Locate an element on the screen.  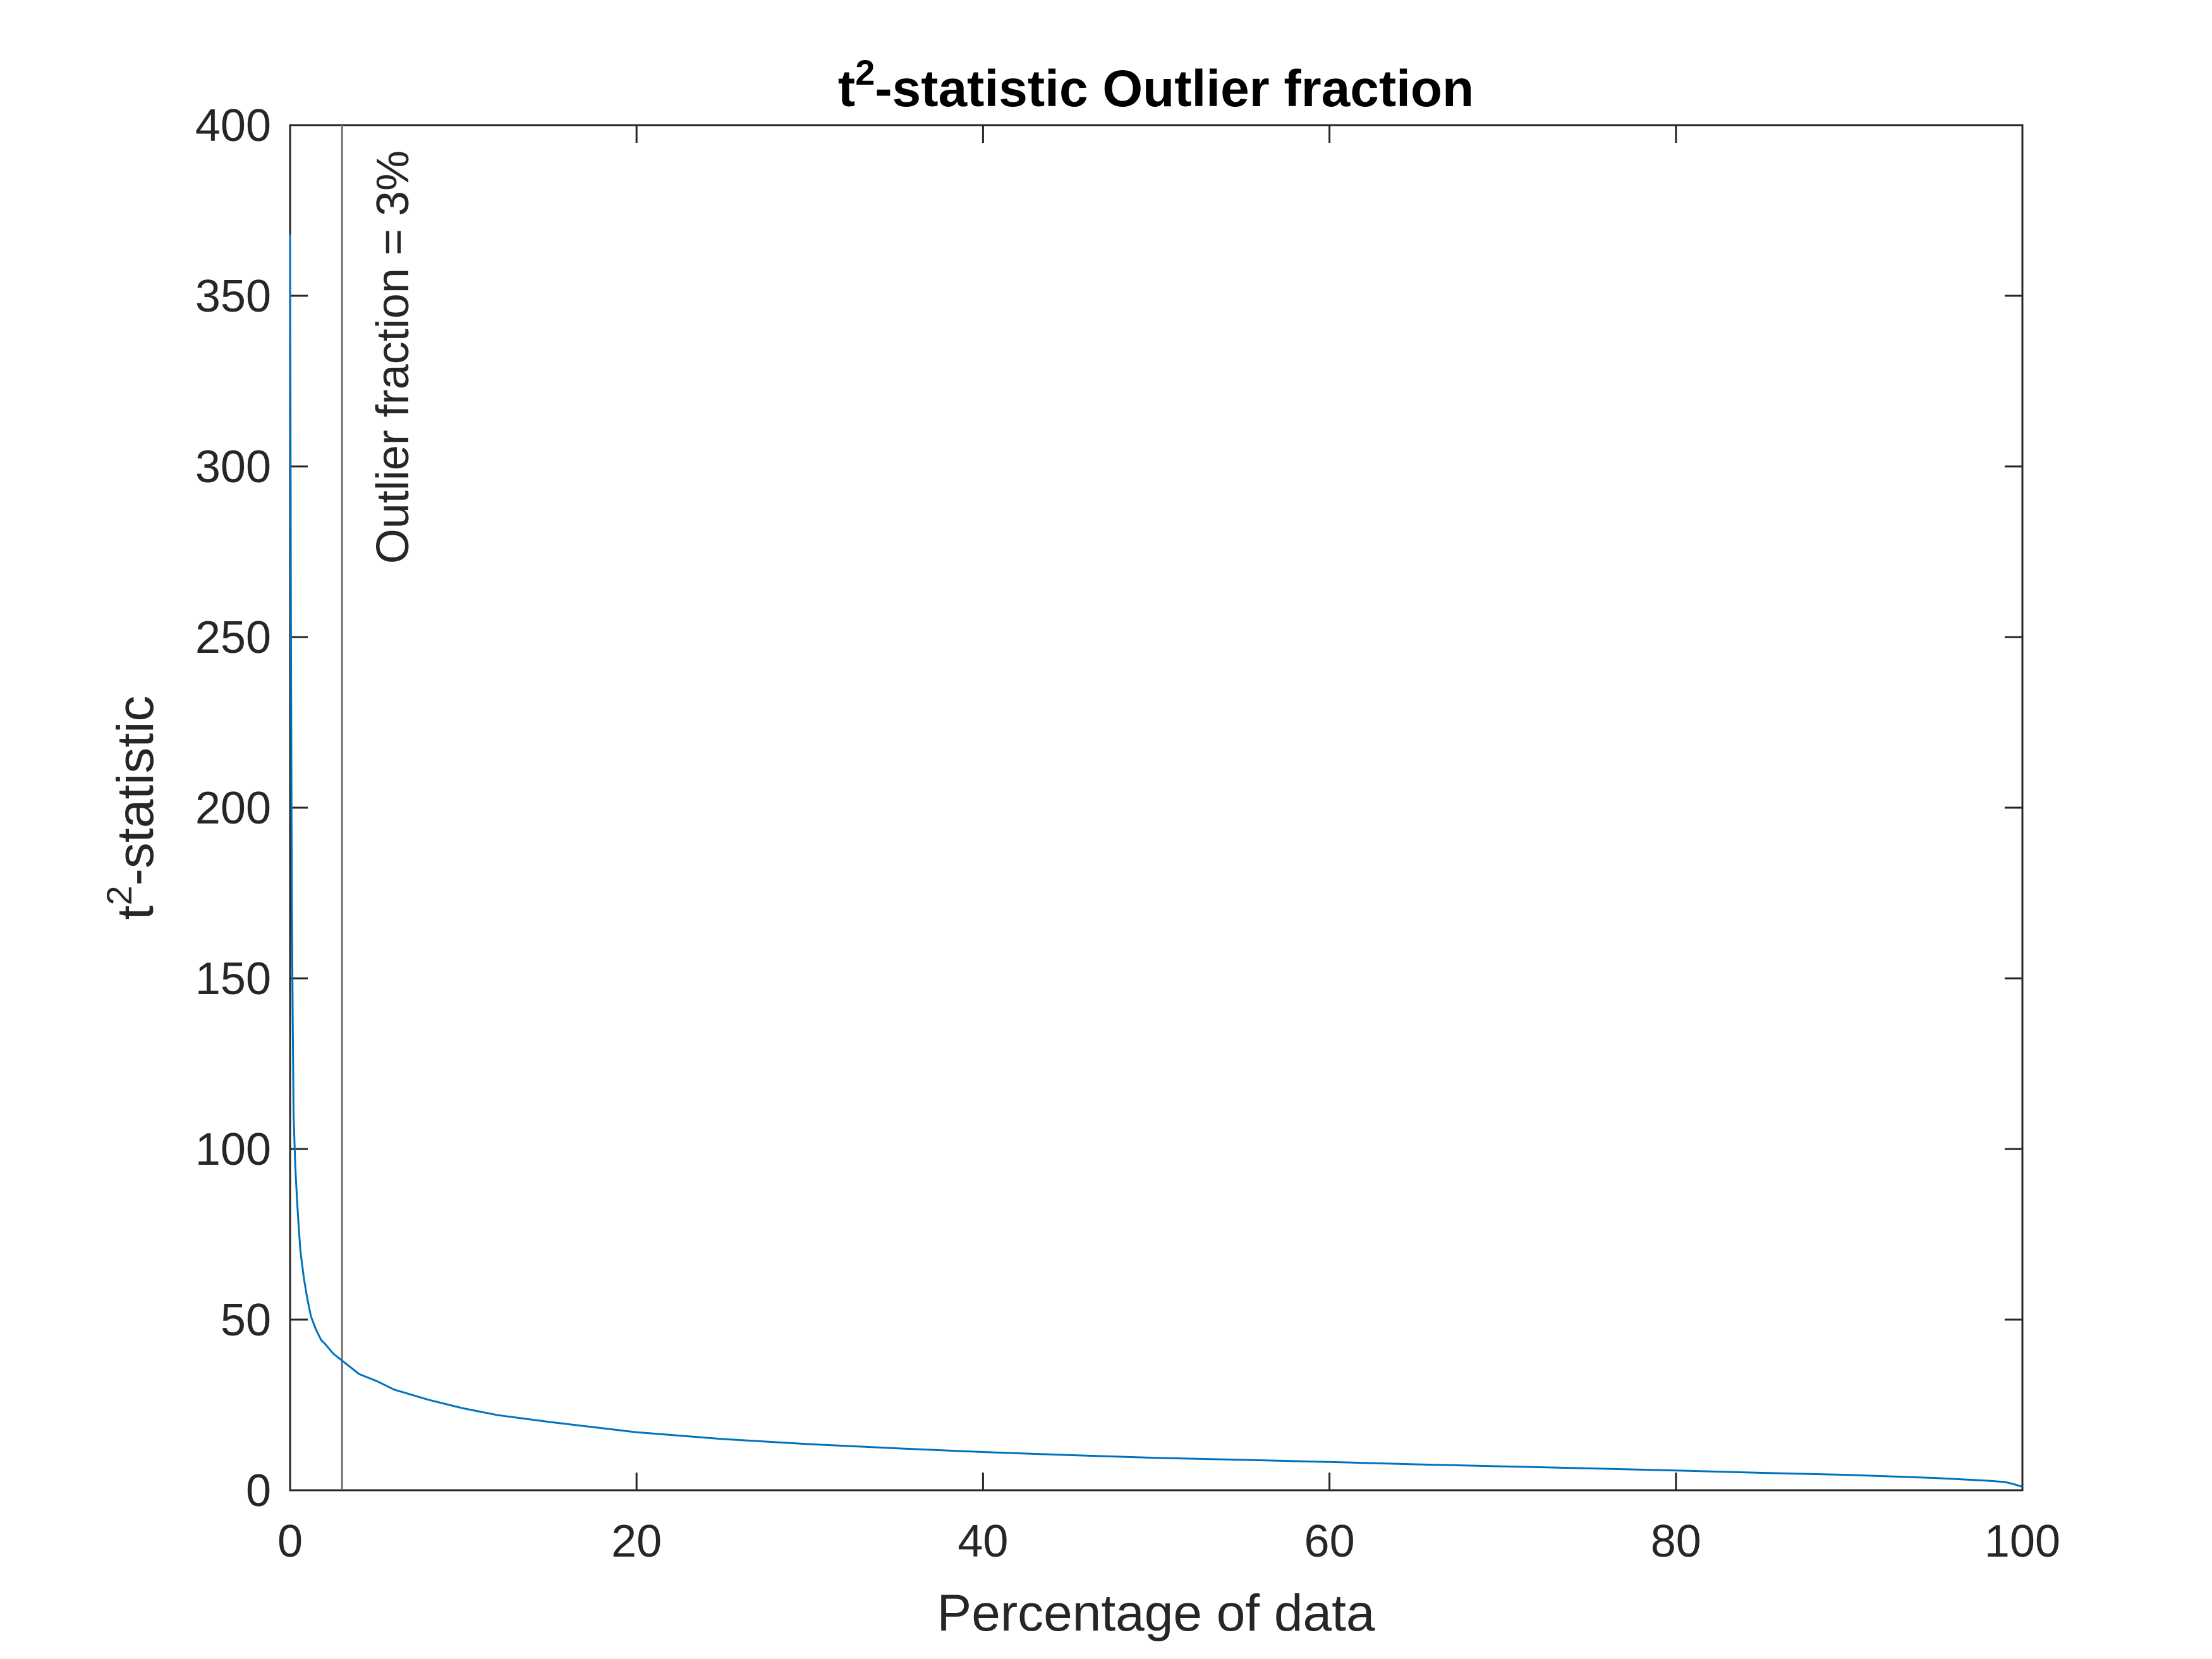
x-tick-label: 40 is located at coordinates (982, 1541).